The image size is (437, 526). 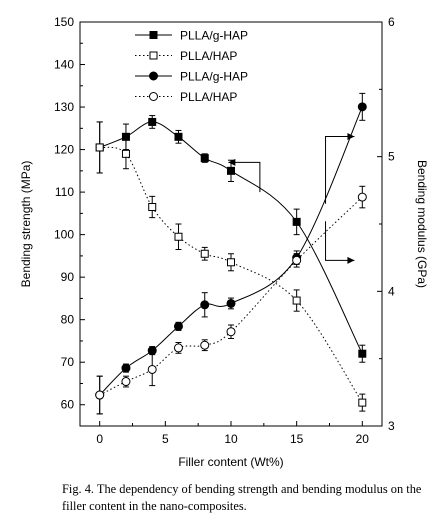 What do you see at coordinates (68, 362) in the screenshot?
I see `y-left-tick-label: 70` at bounding box center [68, 362].